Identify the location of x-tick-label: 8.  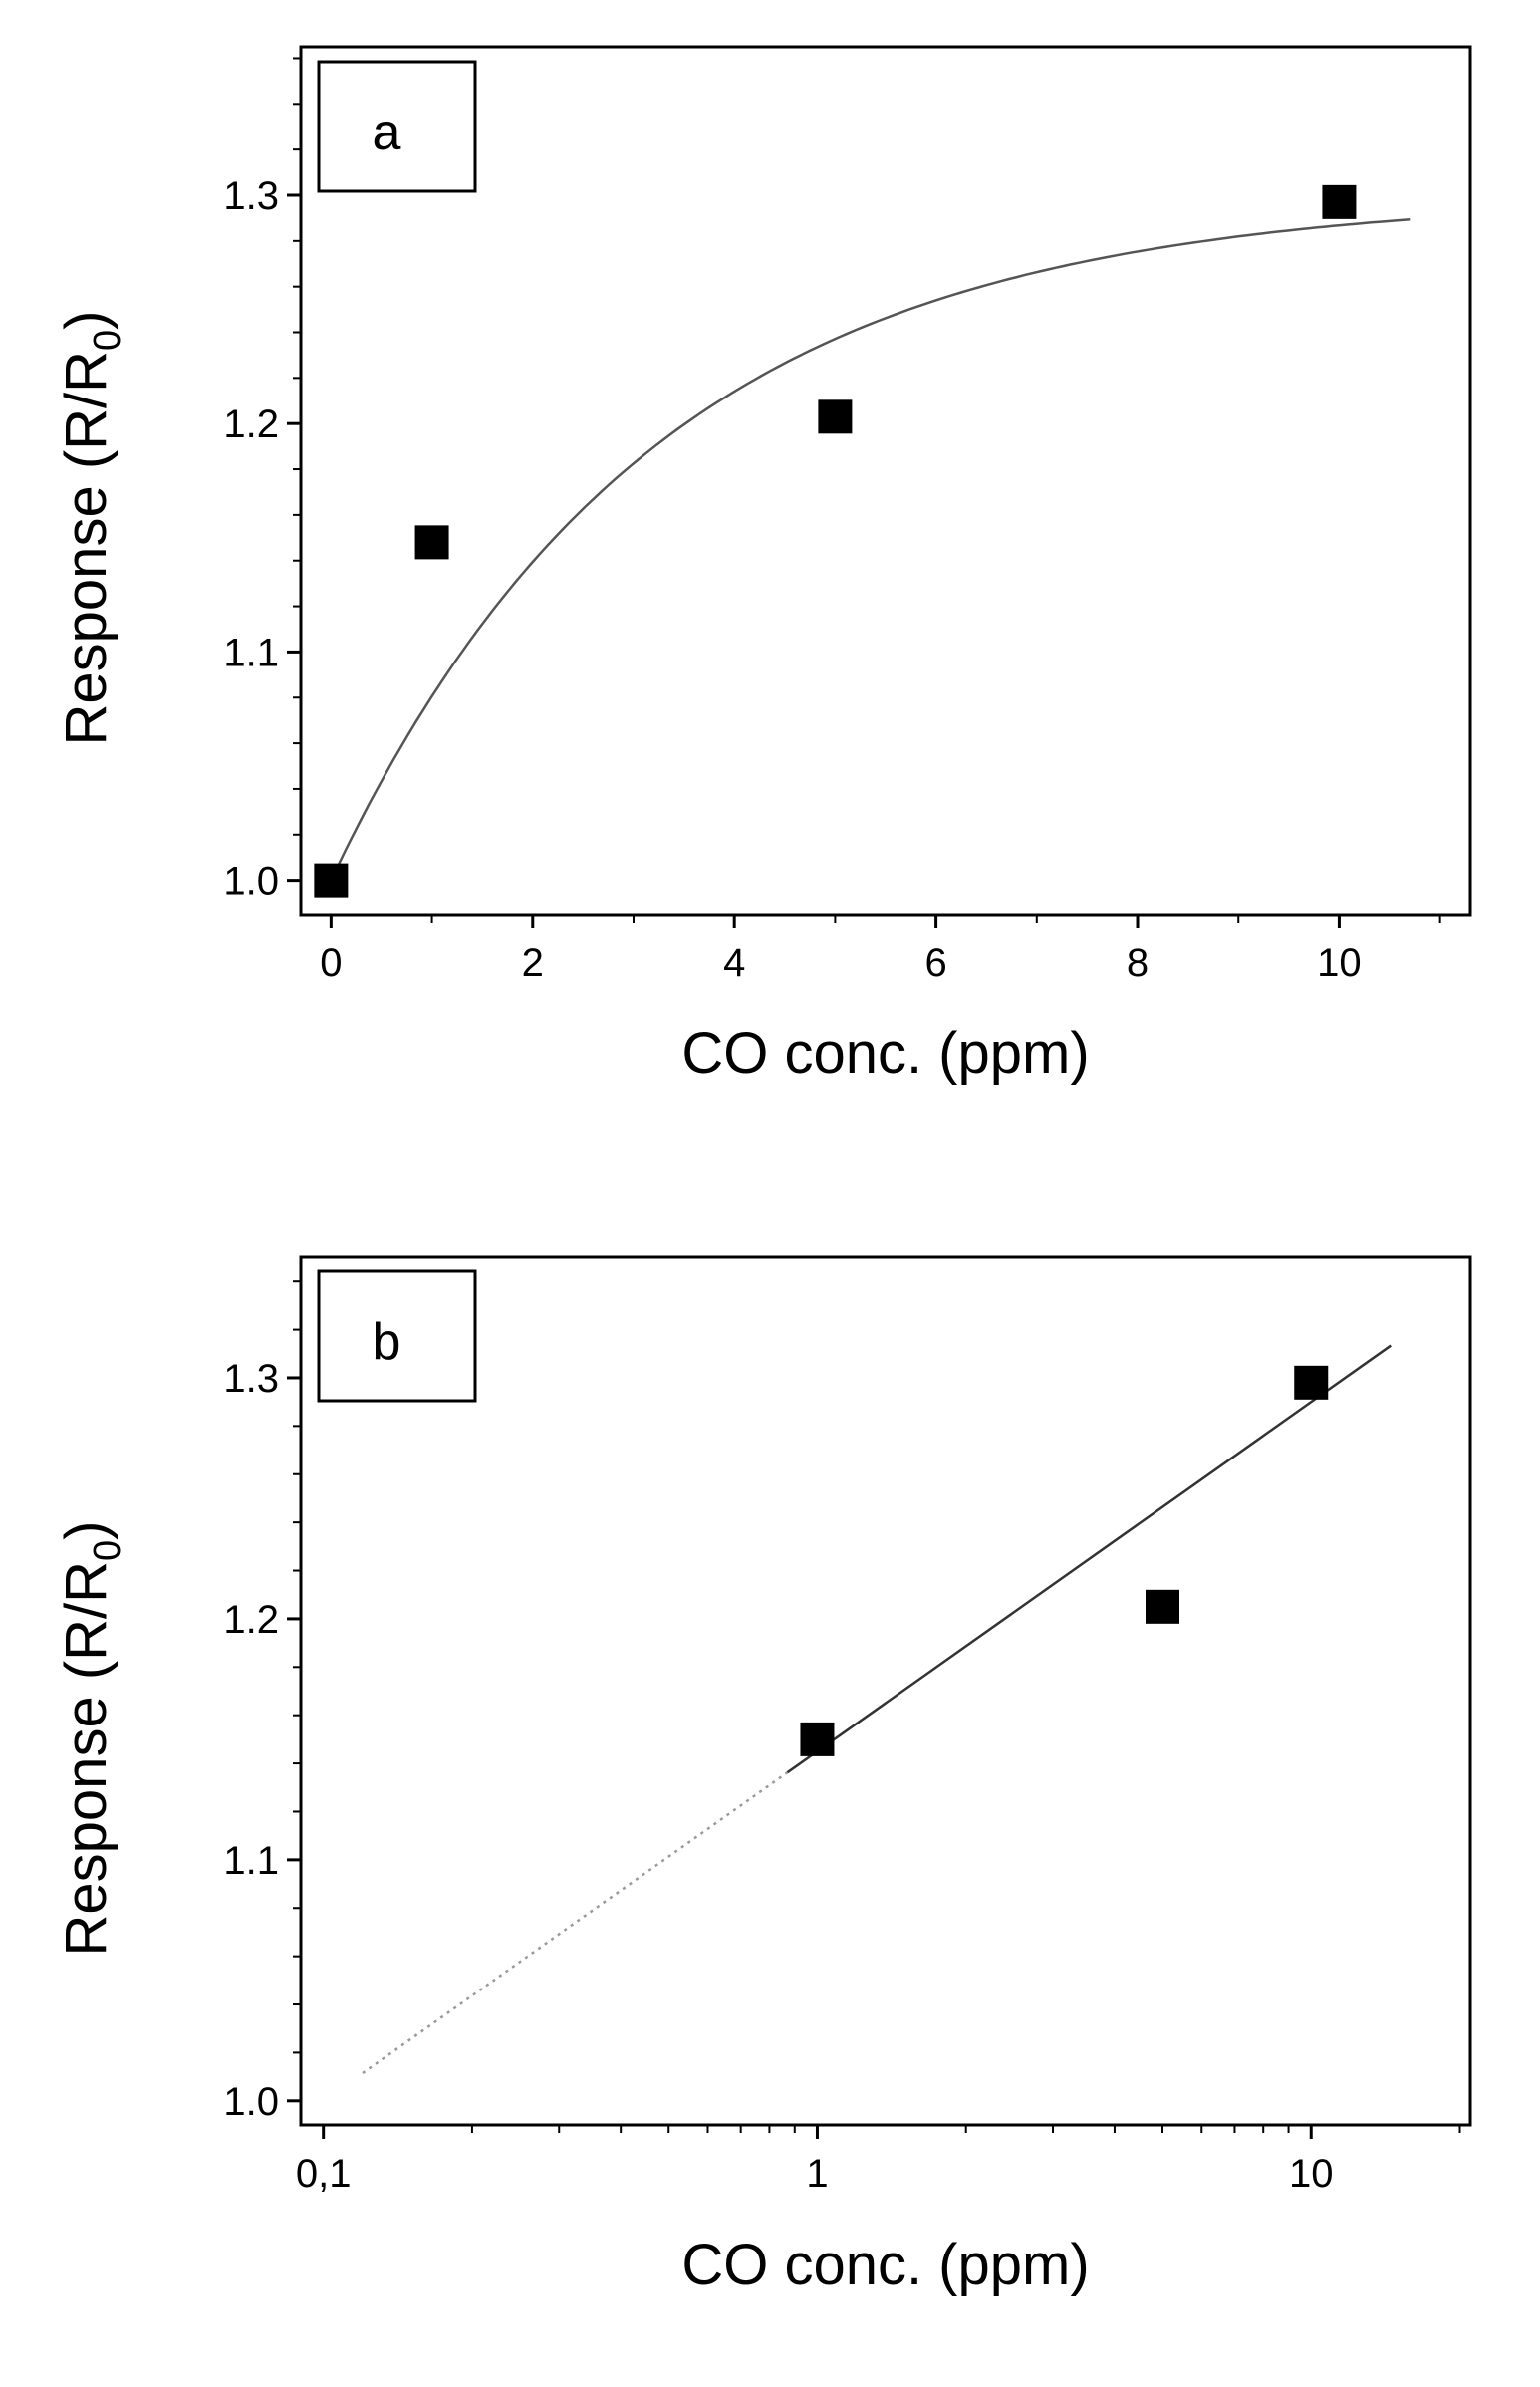
(1138, 963).